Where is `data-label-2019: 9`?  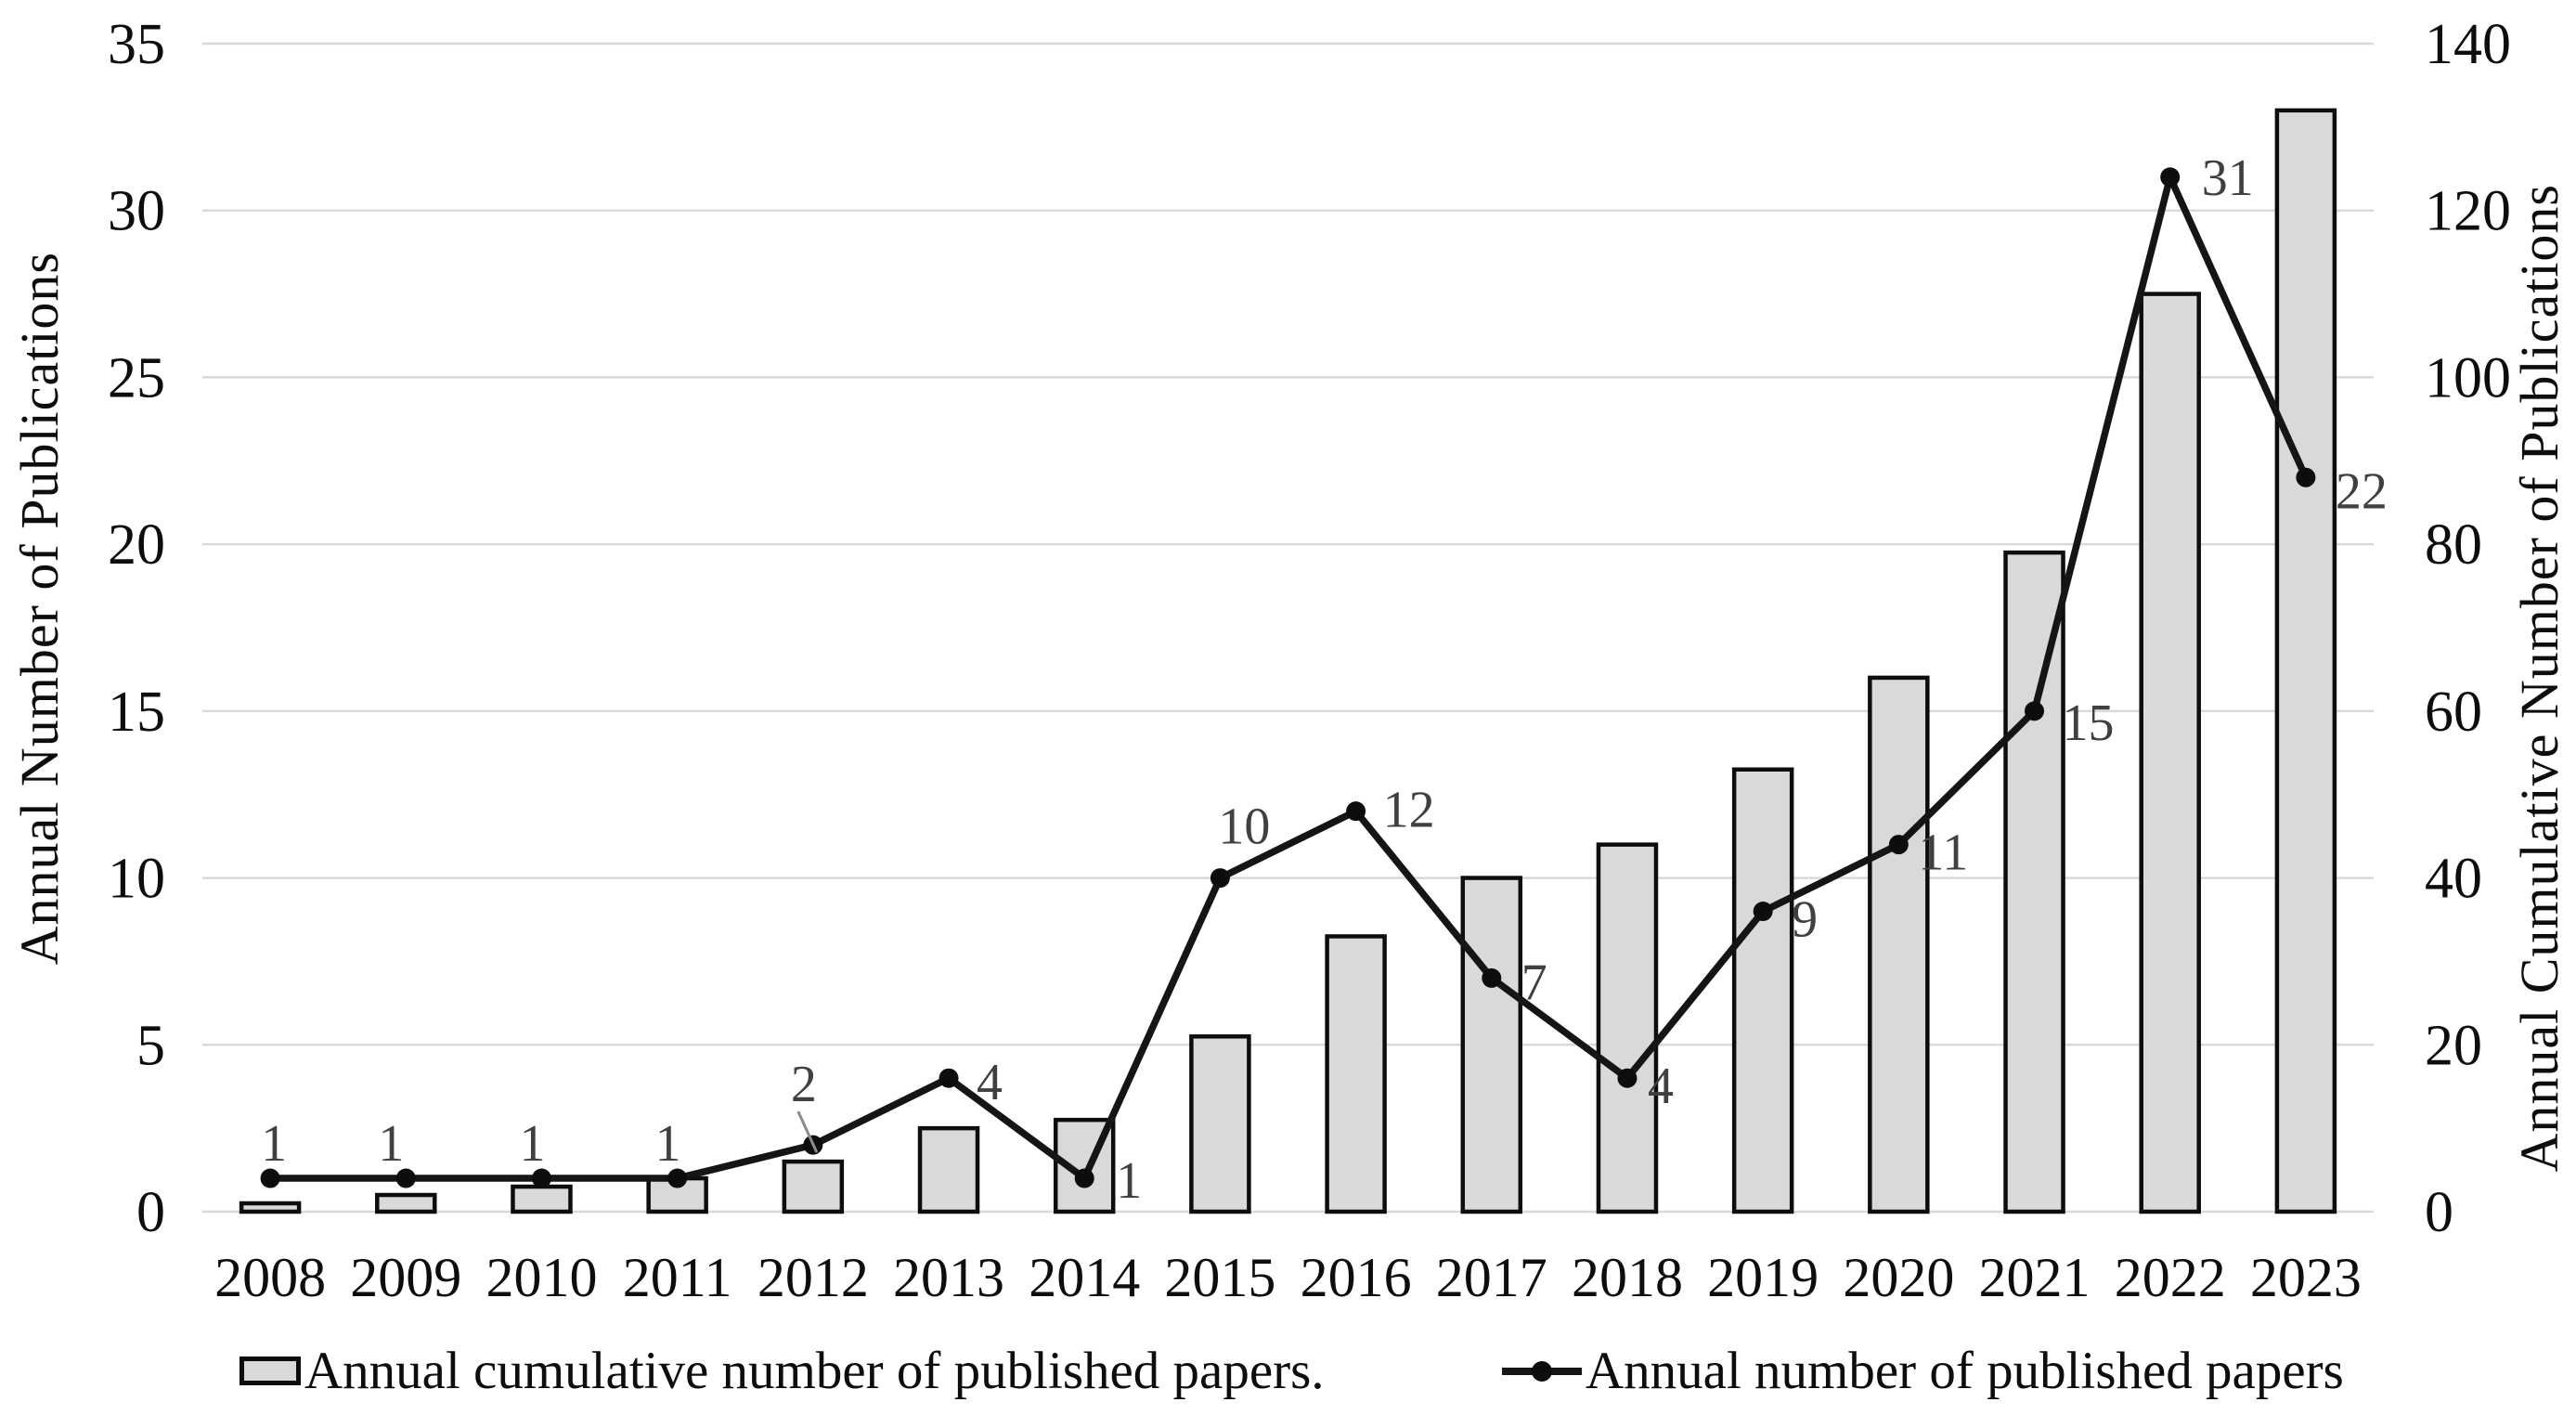 data-label-2019: 9 is located at coordinates (1805, 920).